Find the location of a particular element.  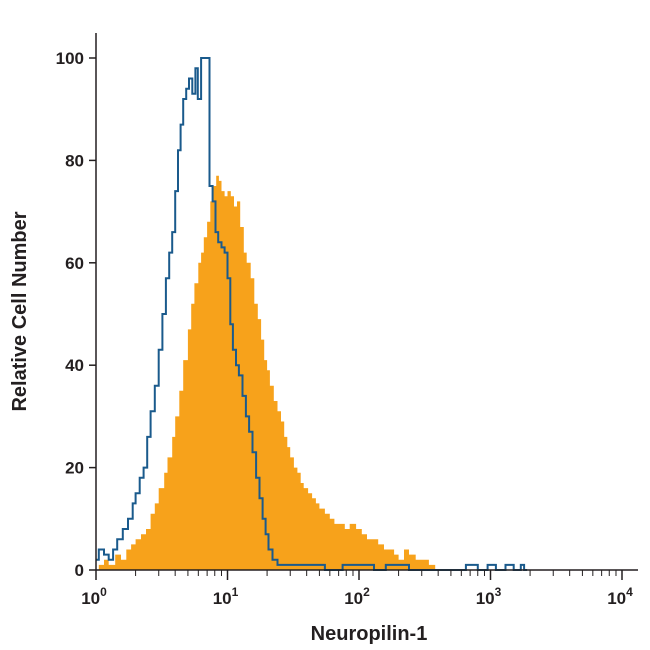

y-tick-label: 0 is located at coordinates (79, 570).